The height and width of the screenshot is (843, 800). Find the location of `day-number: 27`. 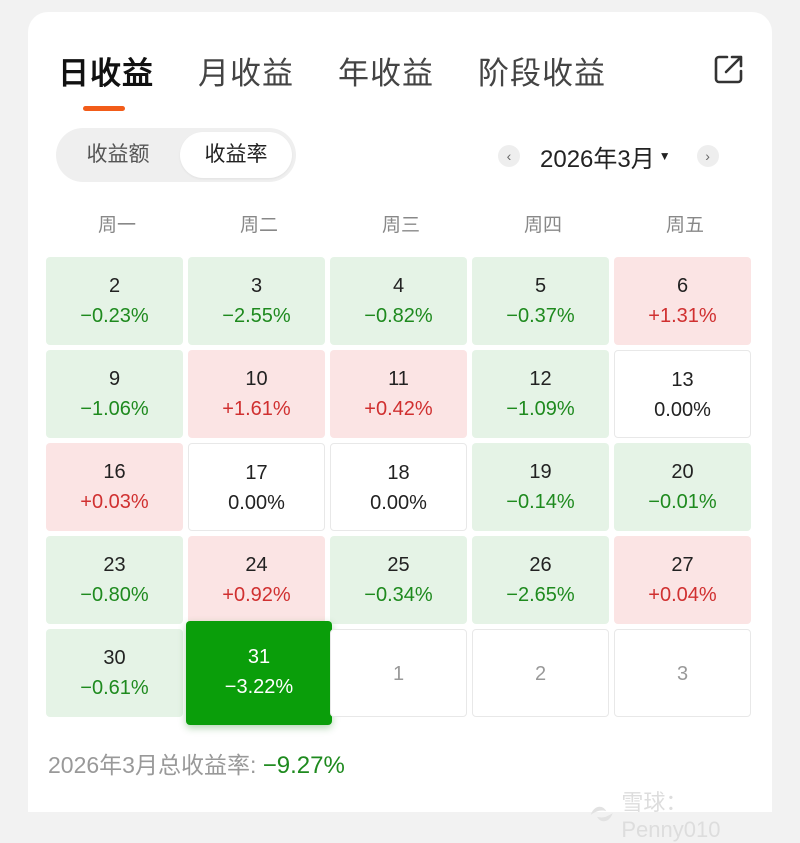

day-number: 27 is located at coordinates (682, 565).